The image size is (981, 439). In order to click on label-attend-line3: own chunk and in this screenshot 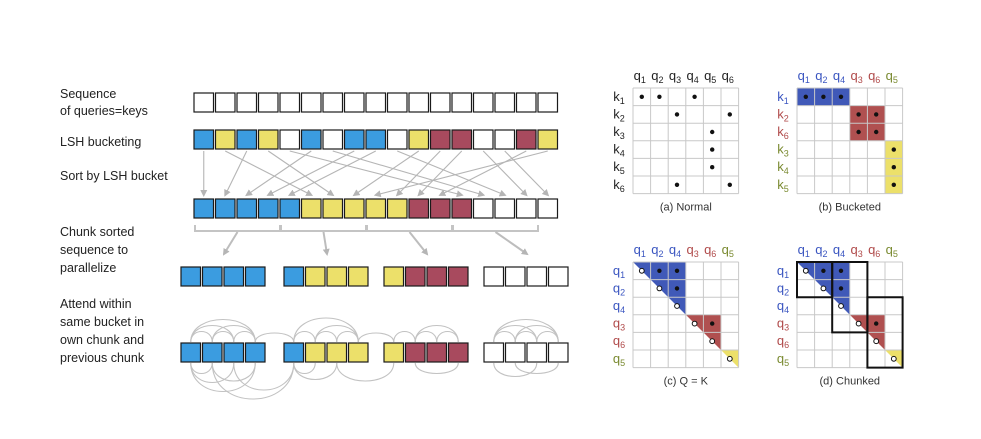, I will do `click(102, 340)`.